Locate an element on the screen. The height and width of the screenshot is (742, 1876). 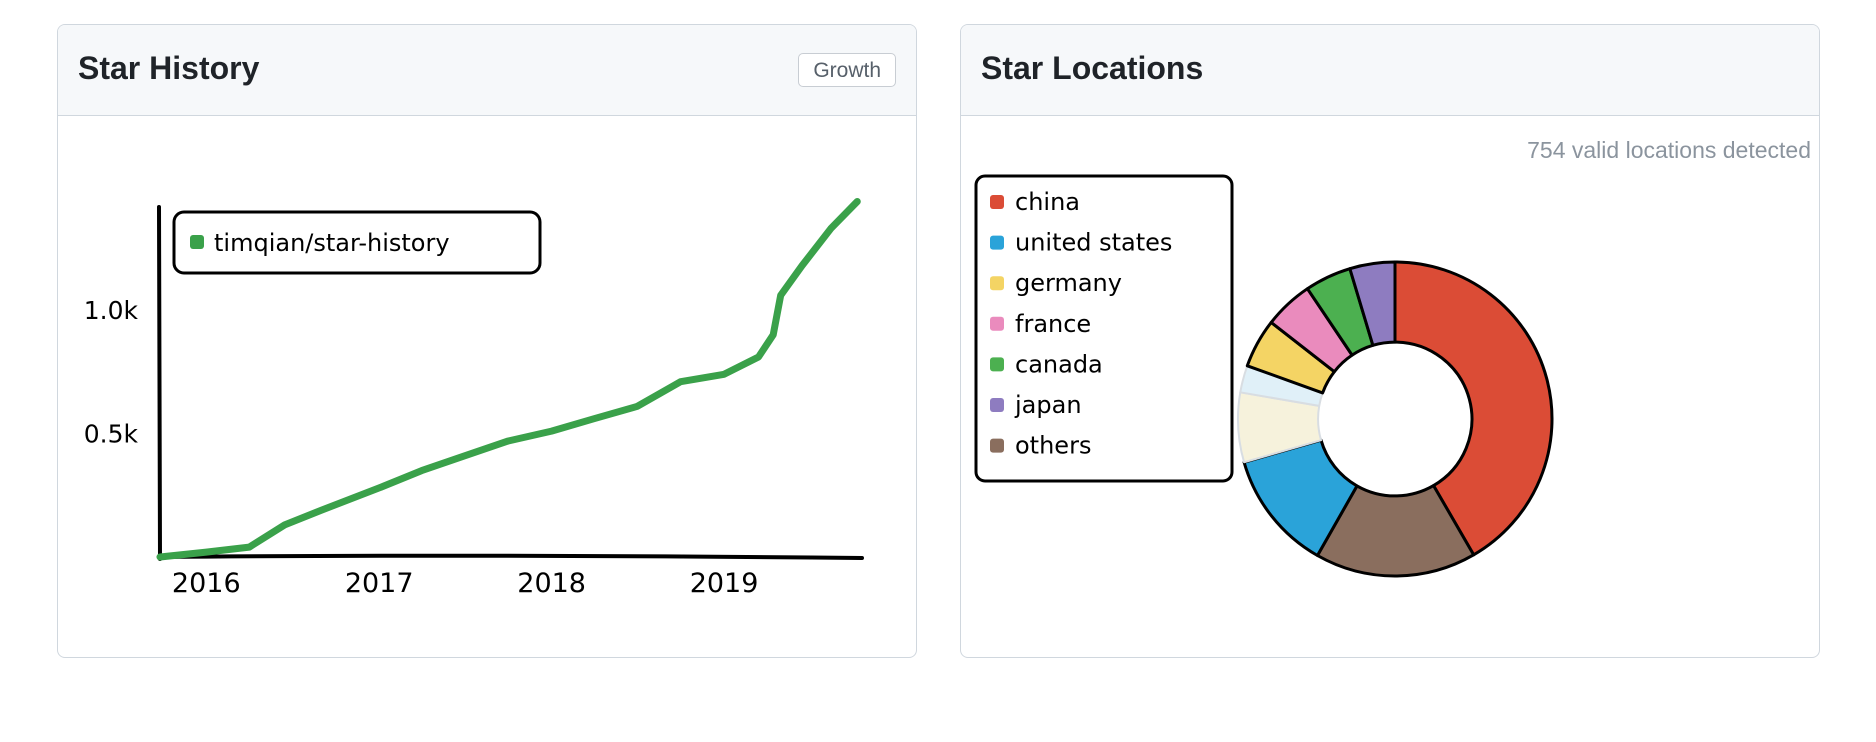
pie-legend-swatch-china is located at coordinates (997, 202).